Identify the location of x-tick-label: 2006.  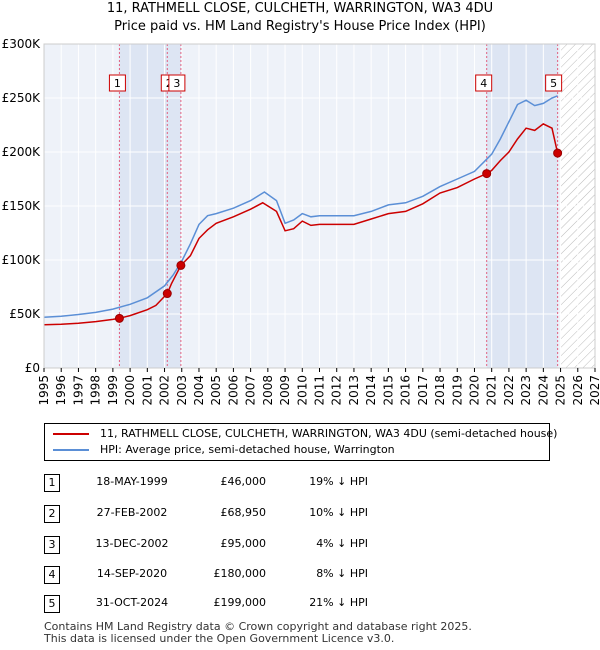
(233, 390).